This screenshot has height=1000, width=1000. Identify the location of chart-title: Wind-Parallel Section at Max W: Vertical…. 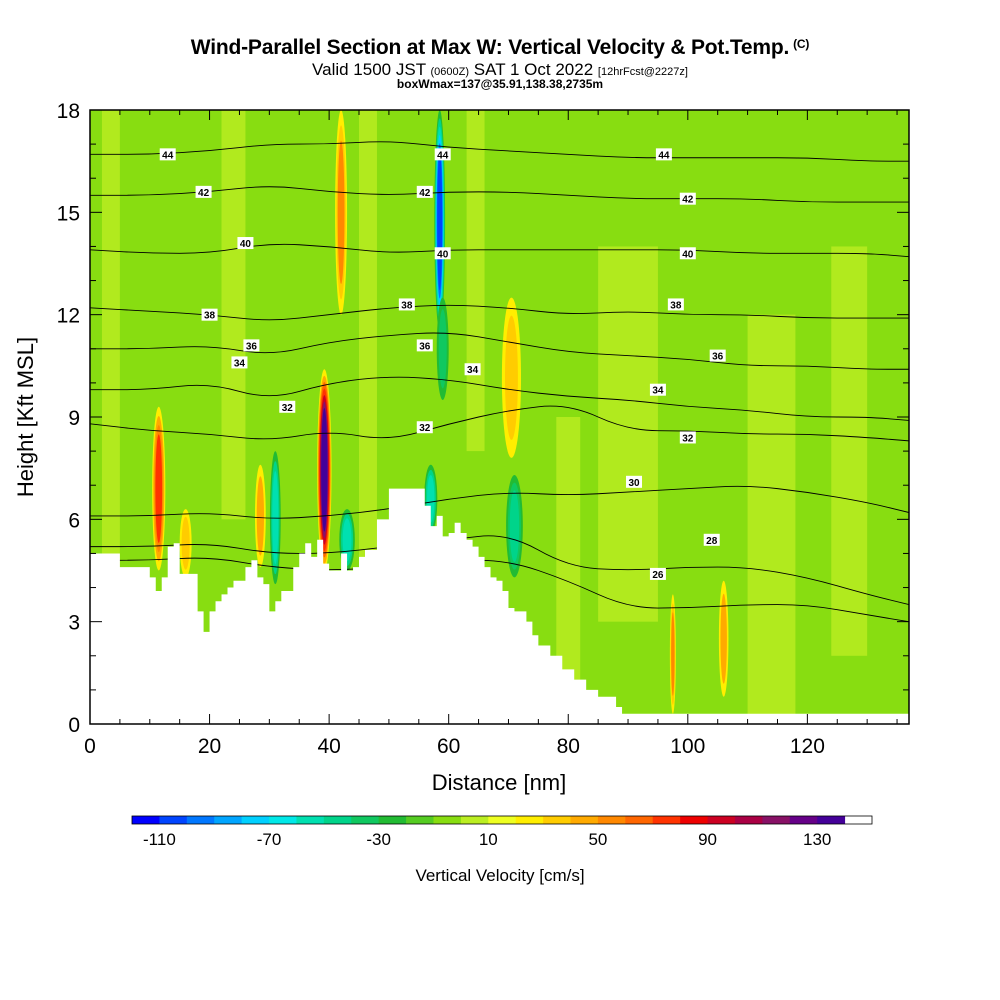
(500, 48).